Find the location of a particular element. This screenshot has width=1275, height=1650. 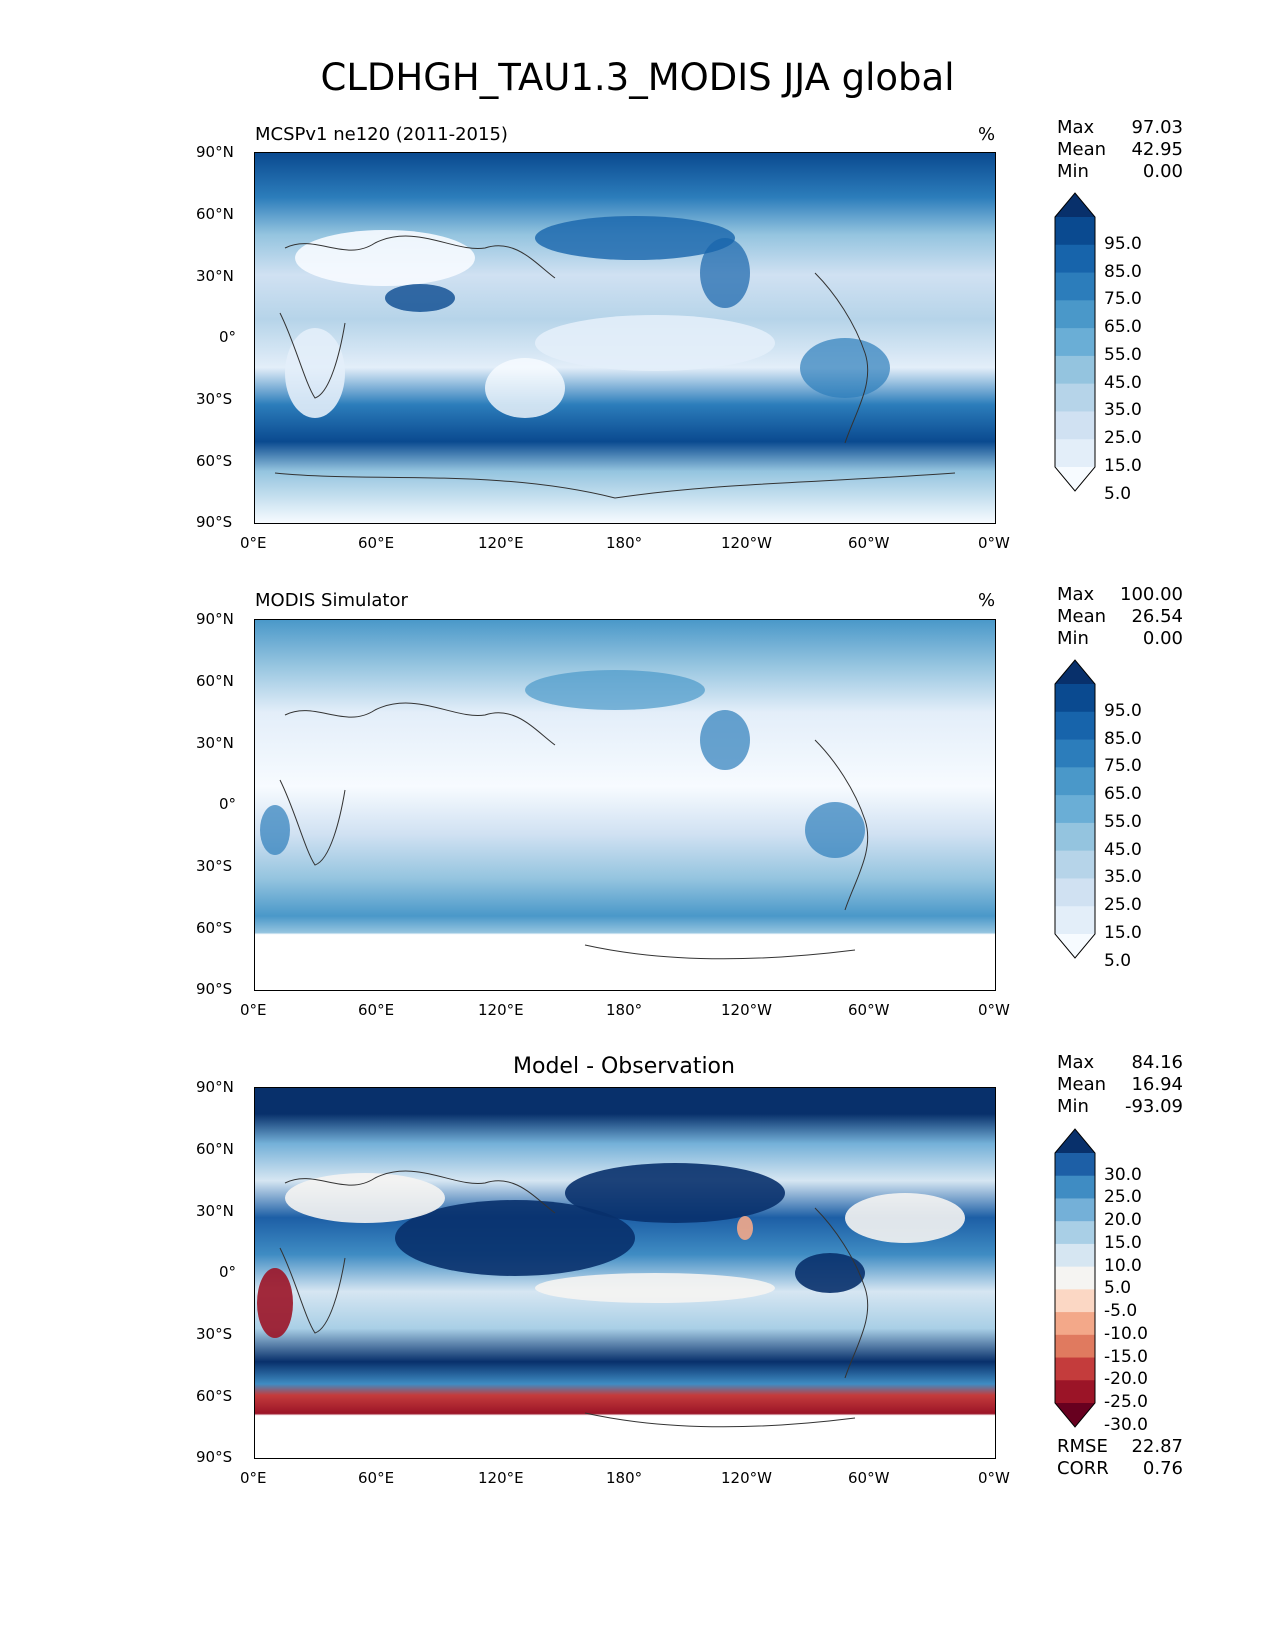

stat-max: Max 97.03 is located at coordinates (1120, 127).